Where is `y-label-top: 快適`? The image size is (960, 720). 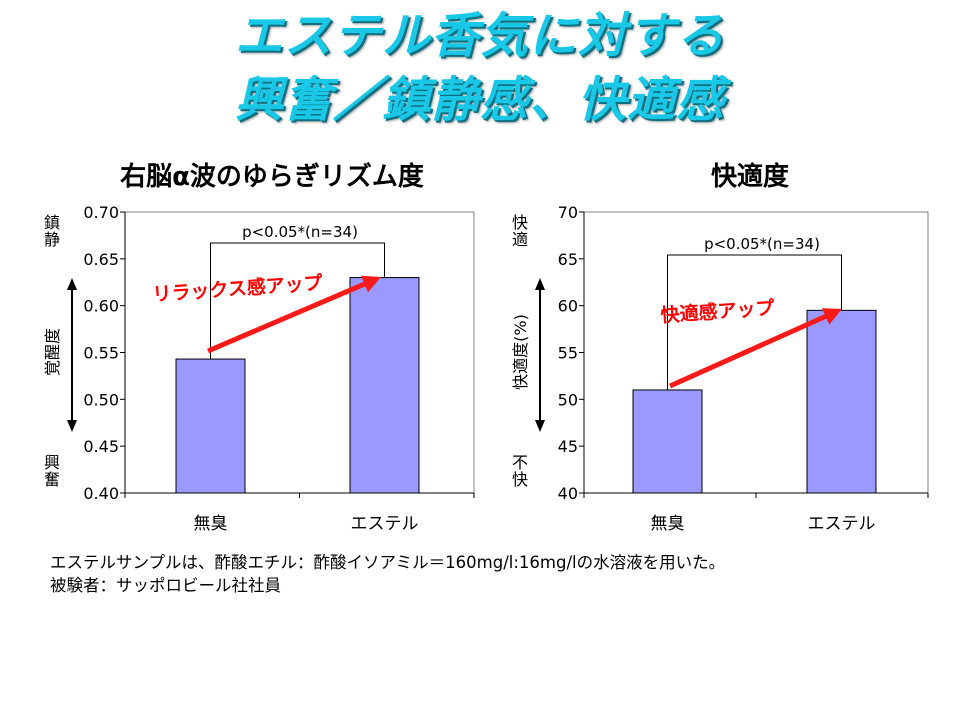
y-label-top: 快適 is located at coordinates (520, 231).